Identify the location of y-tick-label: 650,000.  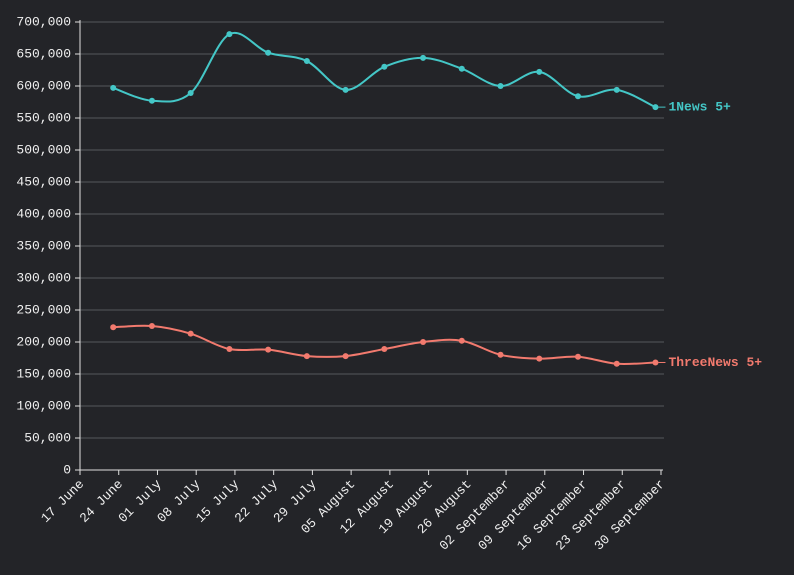
(43, 53).